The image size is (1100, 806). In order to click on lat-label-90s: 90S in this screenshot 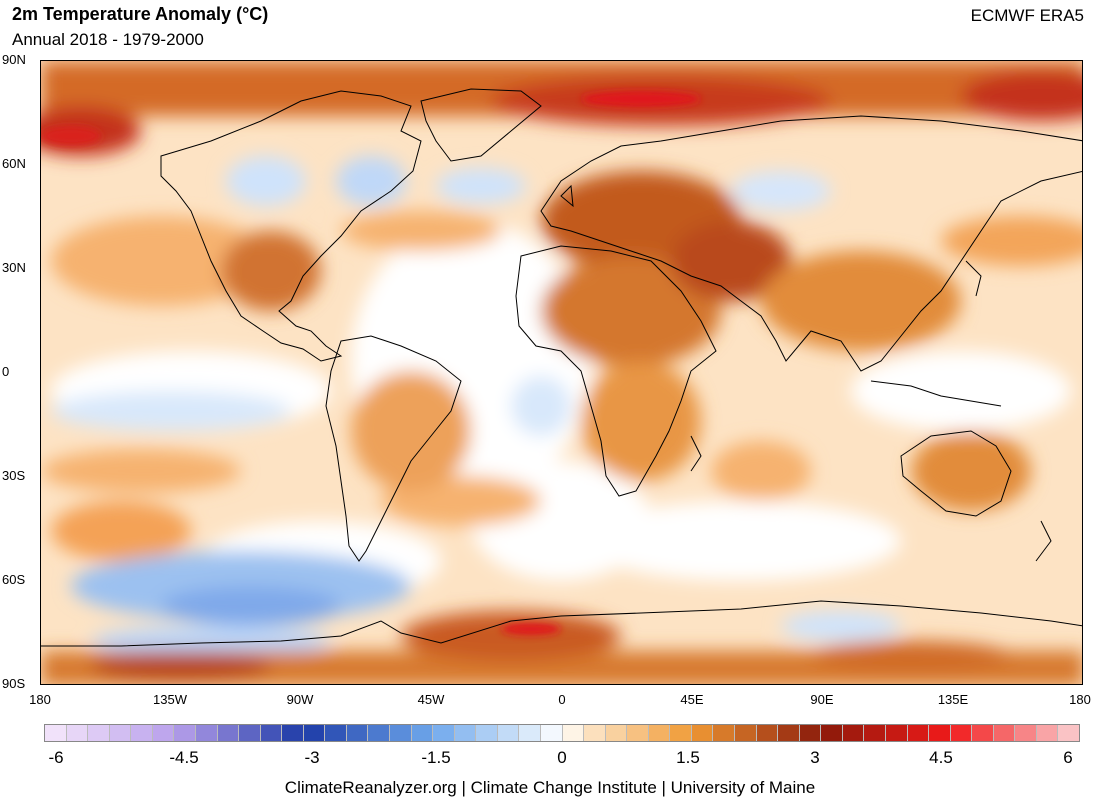, I will do `click(14, 683)`.